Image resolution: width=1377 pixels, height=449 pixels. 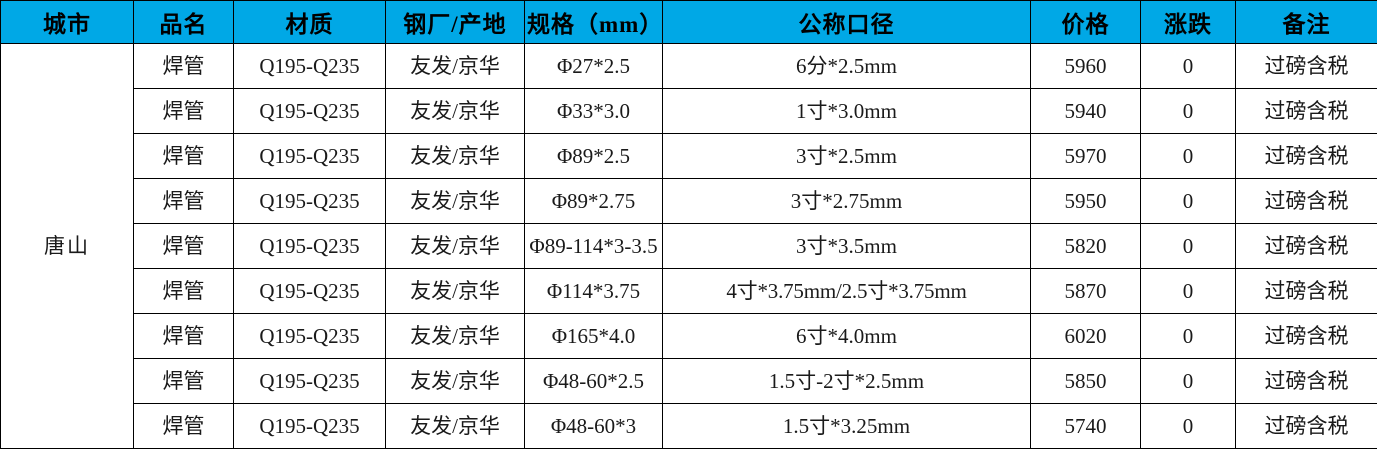 I want to click on column-header-product: 品名, so click(x=184, y=22).